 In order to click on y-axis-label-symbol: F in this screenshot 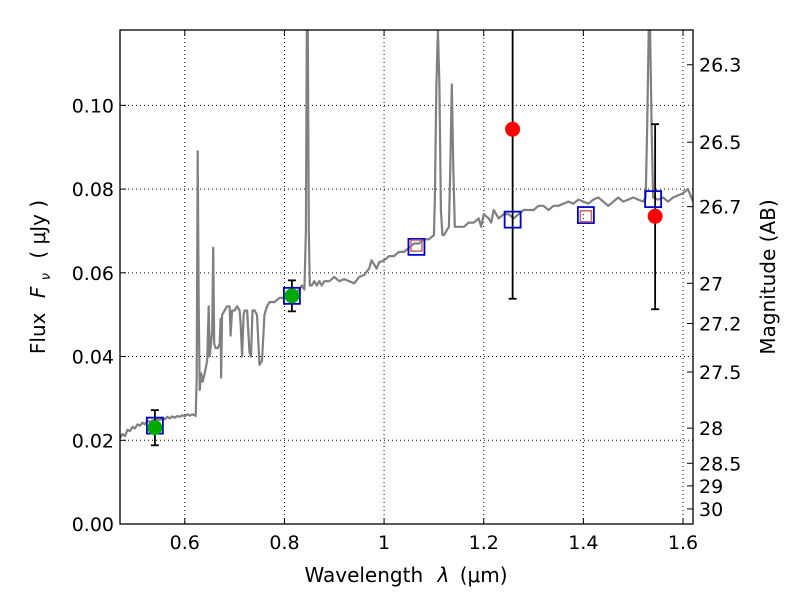, I will do `click(38, 292)`.